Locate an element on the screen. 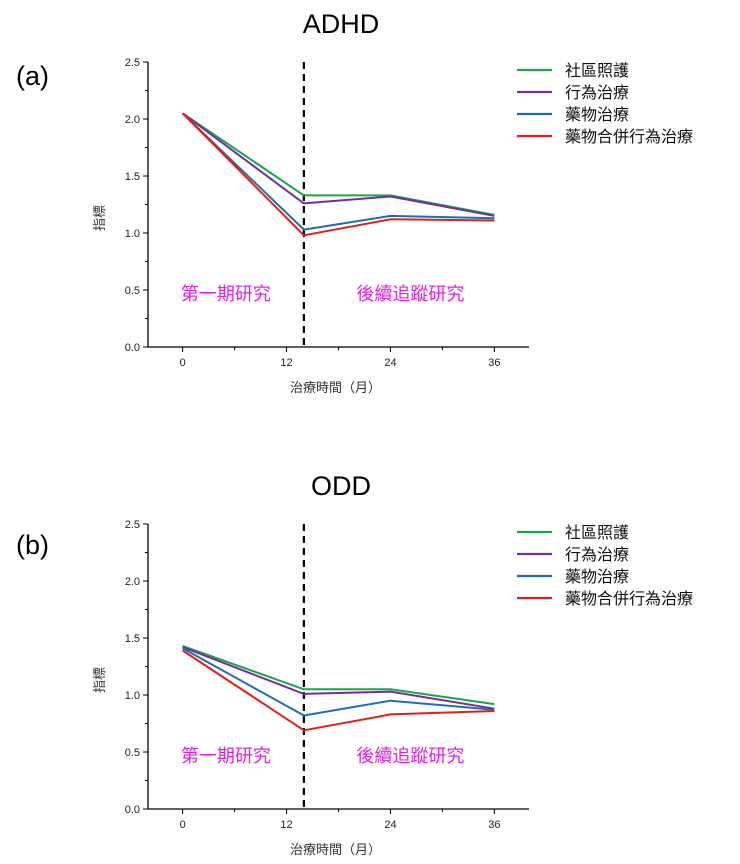 The image size is (740, 864). panel-label: (a) is located at coordinates (32, 76).